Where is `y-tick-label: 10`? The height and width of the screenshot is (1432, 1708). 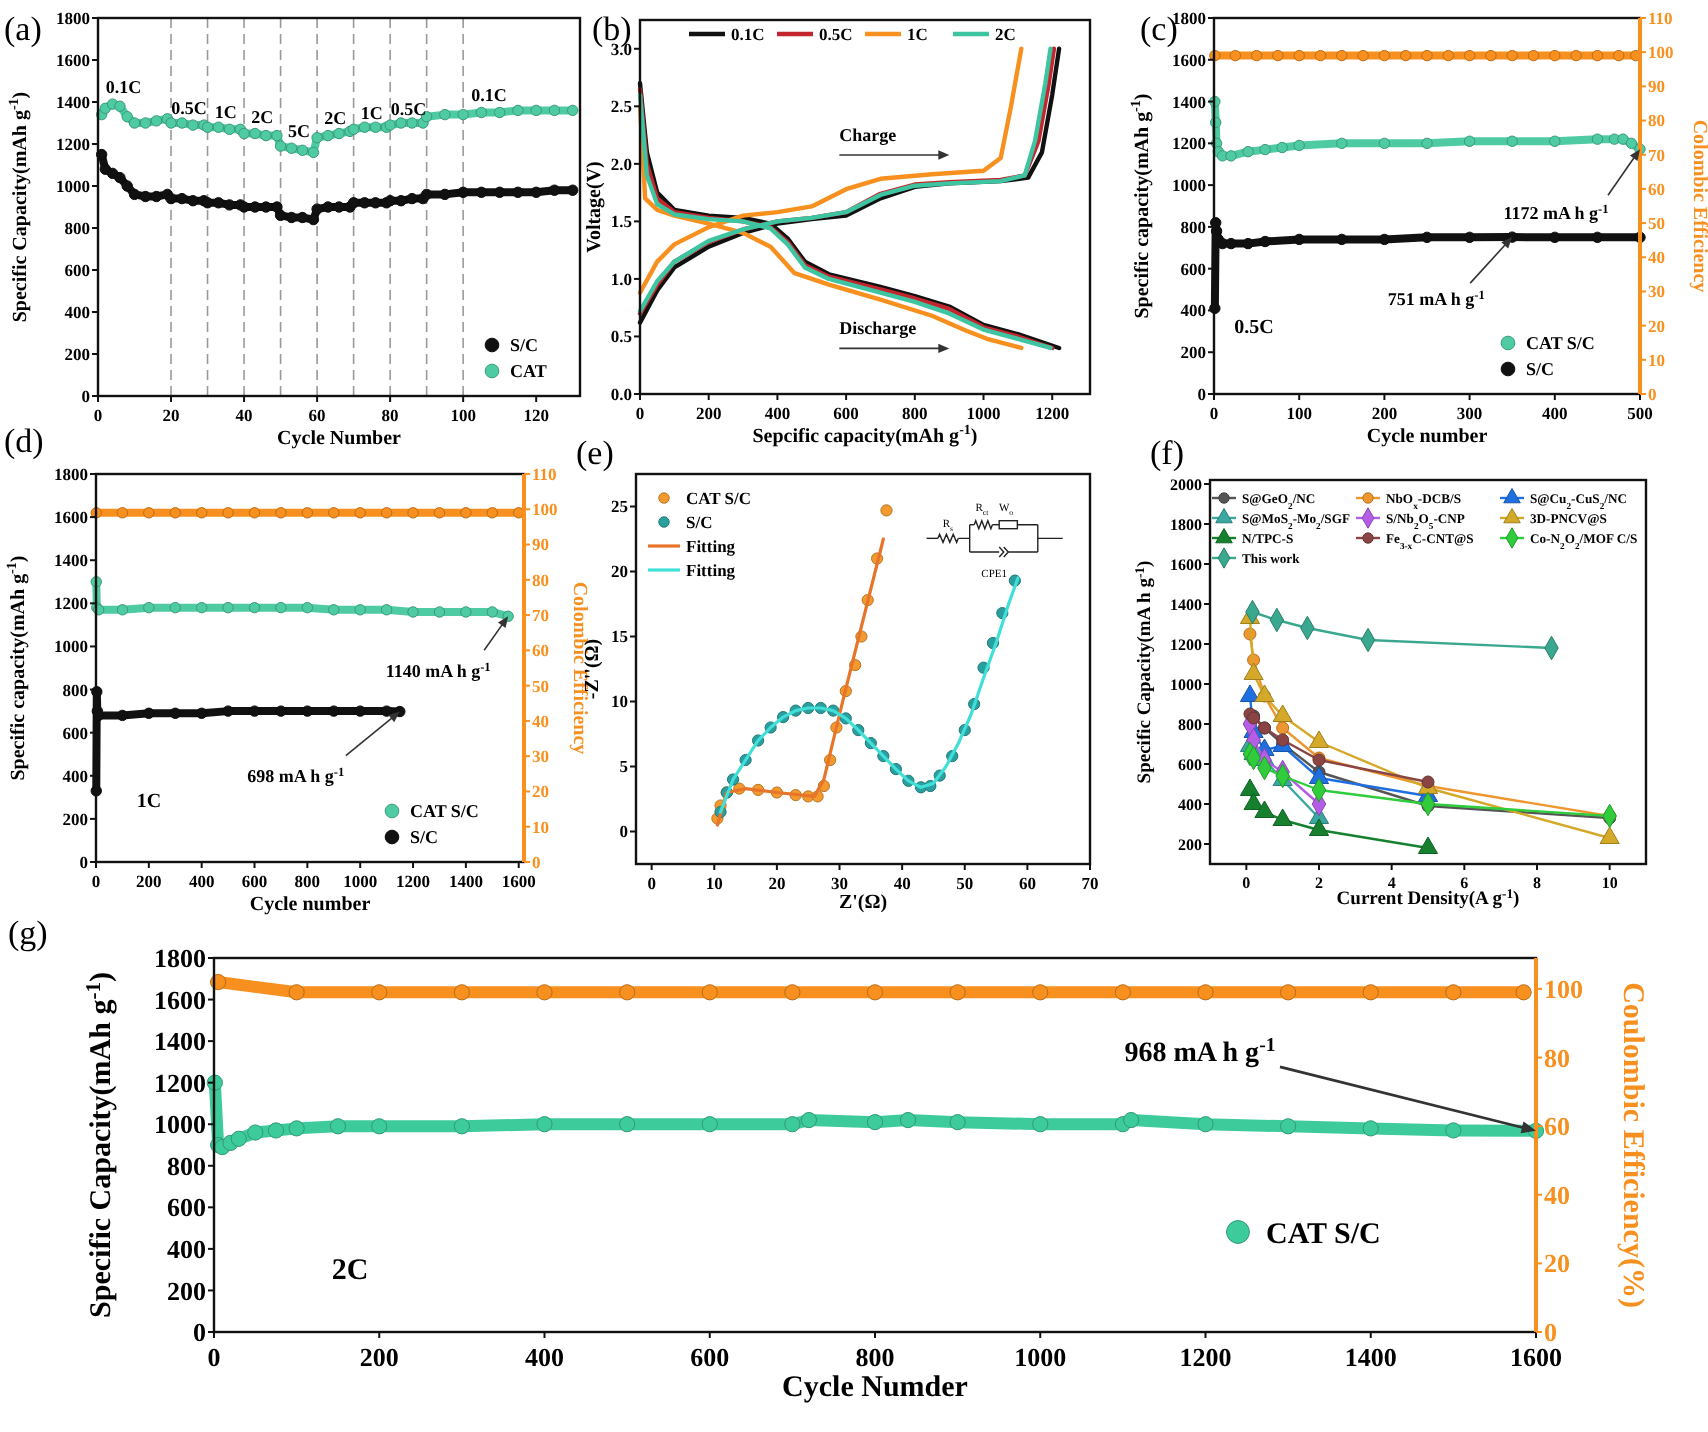 y-tick-label: 10 is located at coordinates (619, 701).